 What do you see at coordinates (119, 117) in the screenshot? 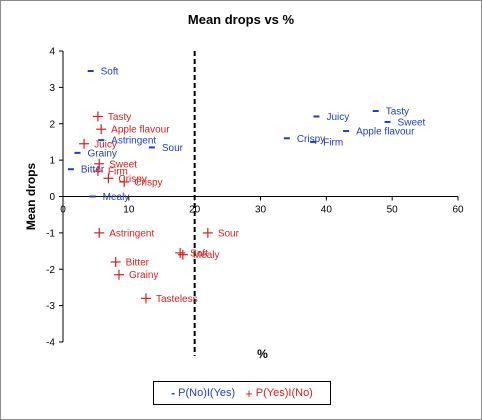
I see `data-label-red: Tasty` at bounding box center [119, 117].